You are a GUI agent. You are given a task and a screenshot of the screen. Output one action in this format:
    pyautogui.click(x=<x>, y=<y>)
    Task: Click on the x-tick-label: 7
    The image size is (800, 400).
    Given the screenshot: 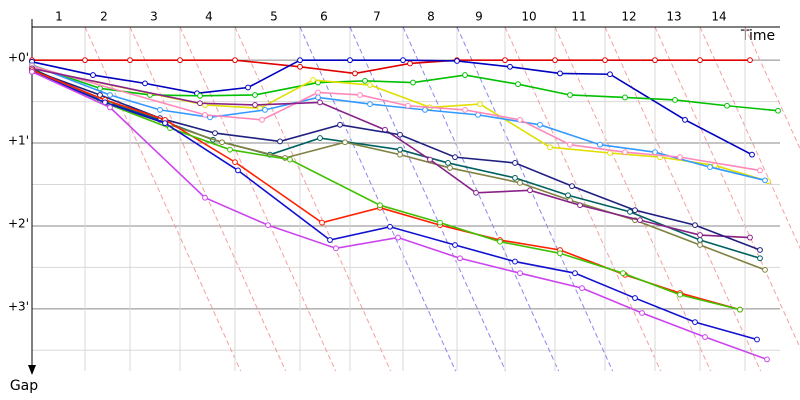 What is the action you would take?
    pyautogui.click(x=377, y=17)
    